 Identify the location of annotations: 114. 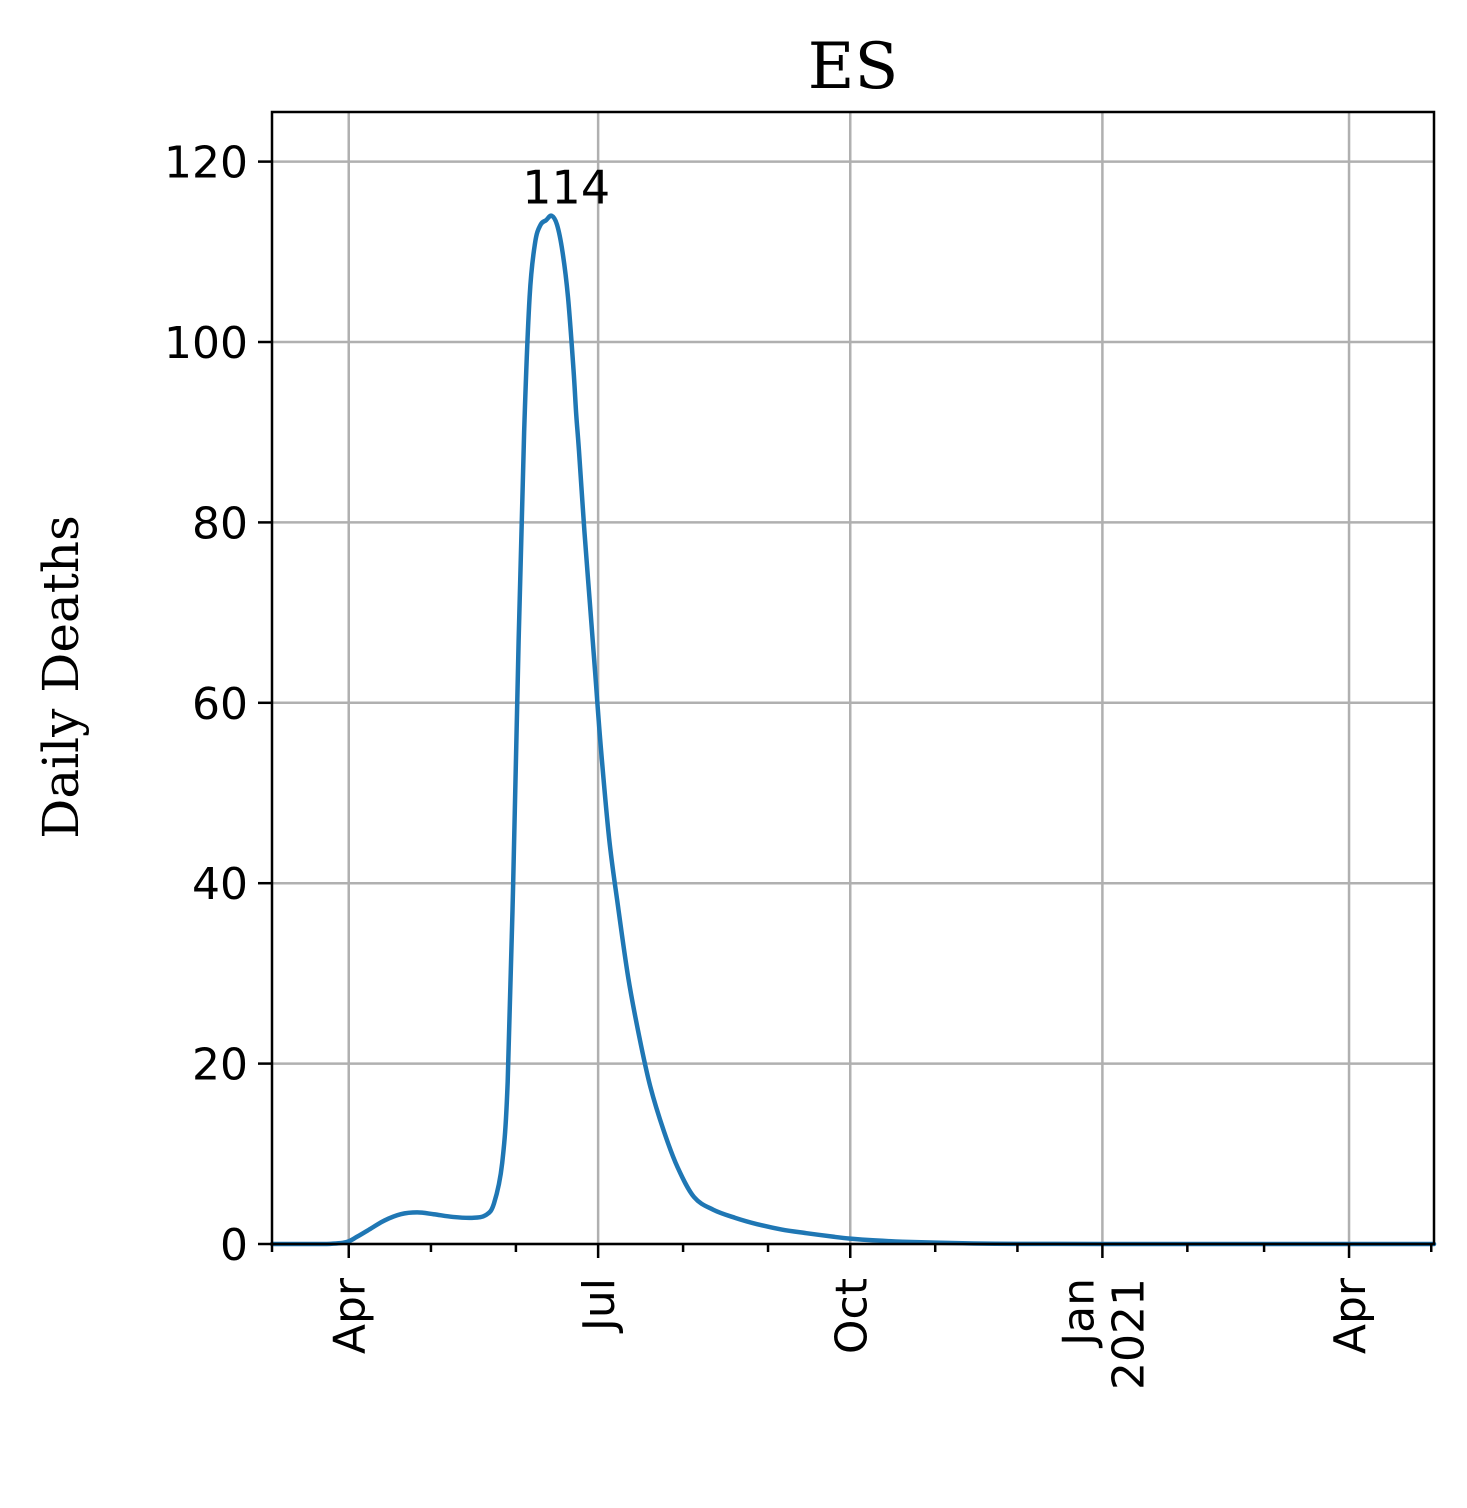
(566, 188).